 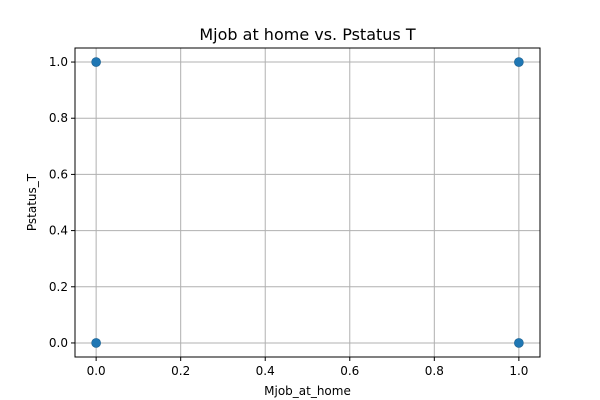 What do you see at coordinates (96, 371) in the screenshot?
I see `x-tick-label: 0.0` at bounding box center [96, 371].